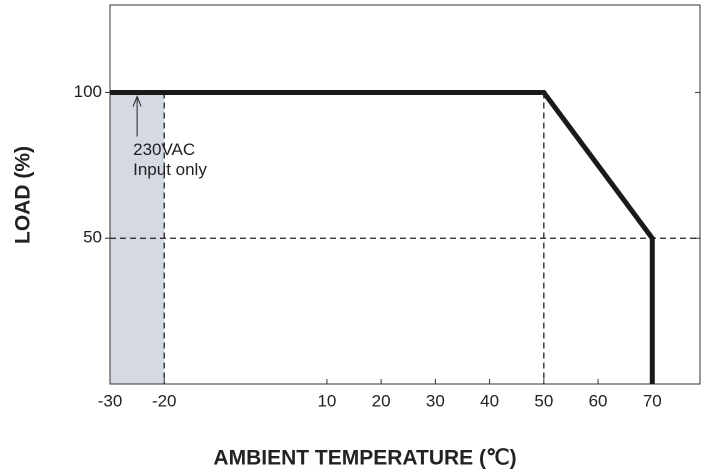 The width and height of the screenshot is (707, 474). What do you see at coordinates (364, 458) in the screenshot?
I see `x-axis-title: AMBIENT TEMPERATURE (℃)` at bounding box center [364, 458].